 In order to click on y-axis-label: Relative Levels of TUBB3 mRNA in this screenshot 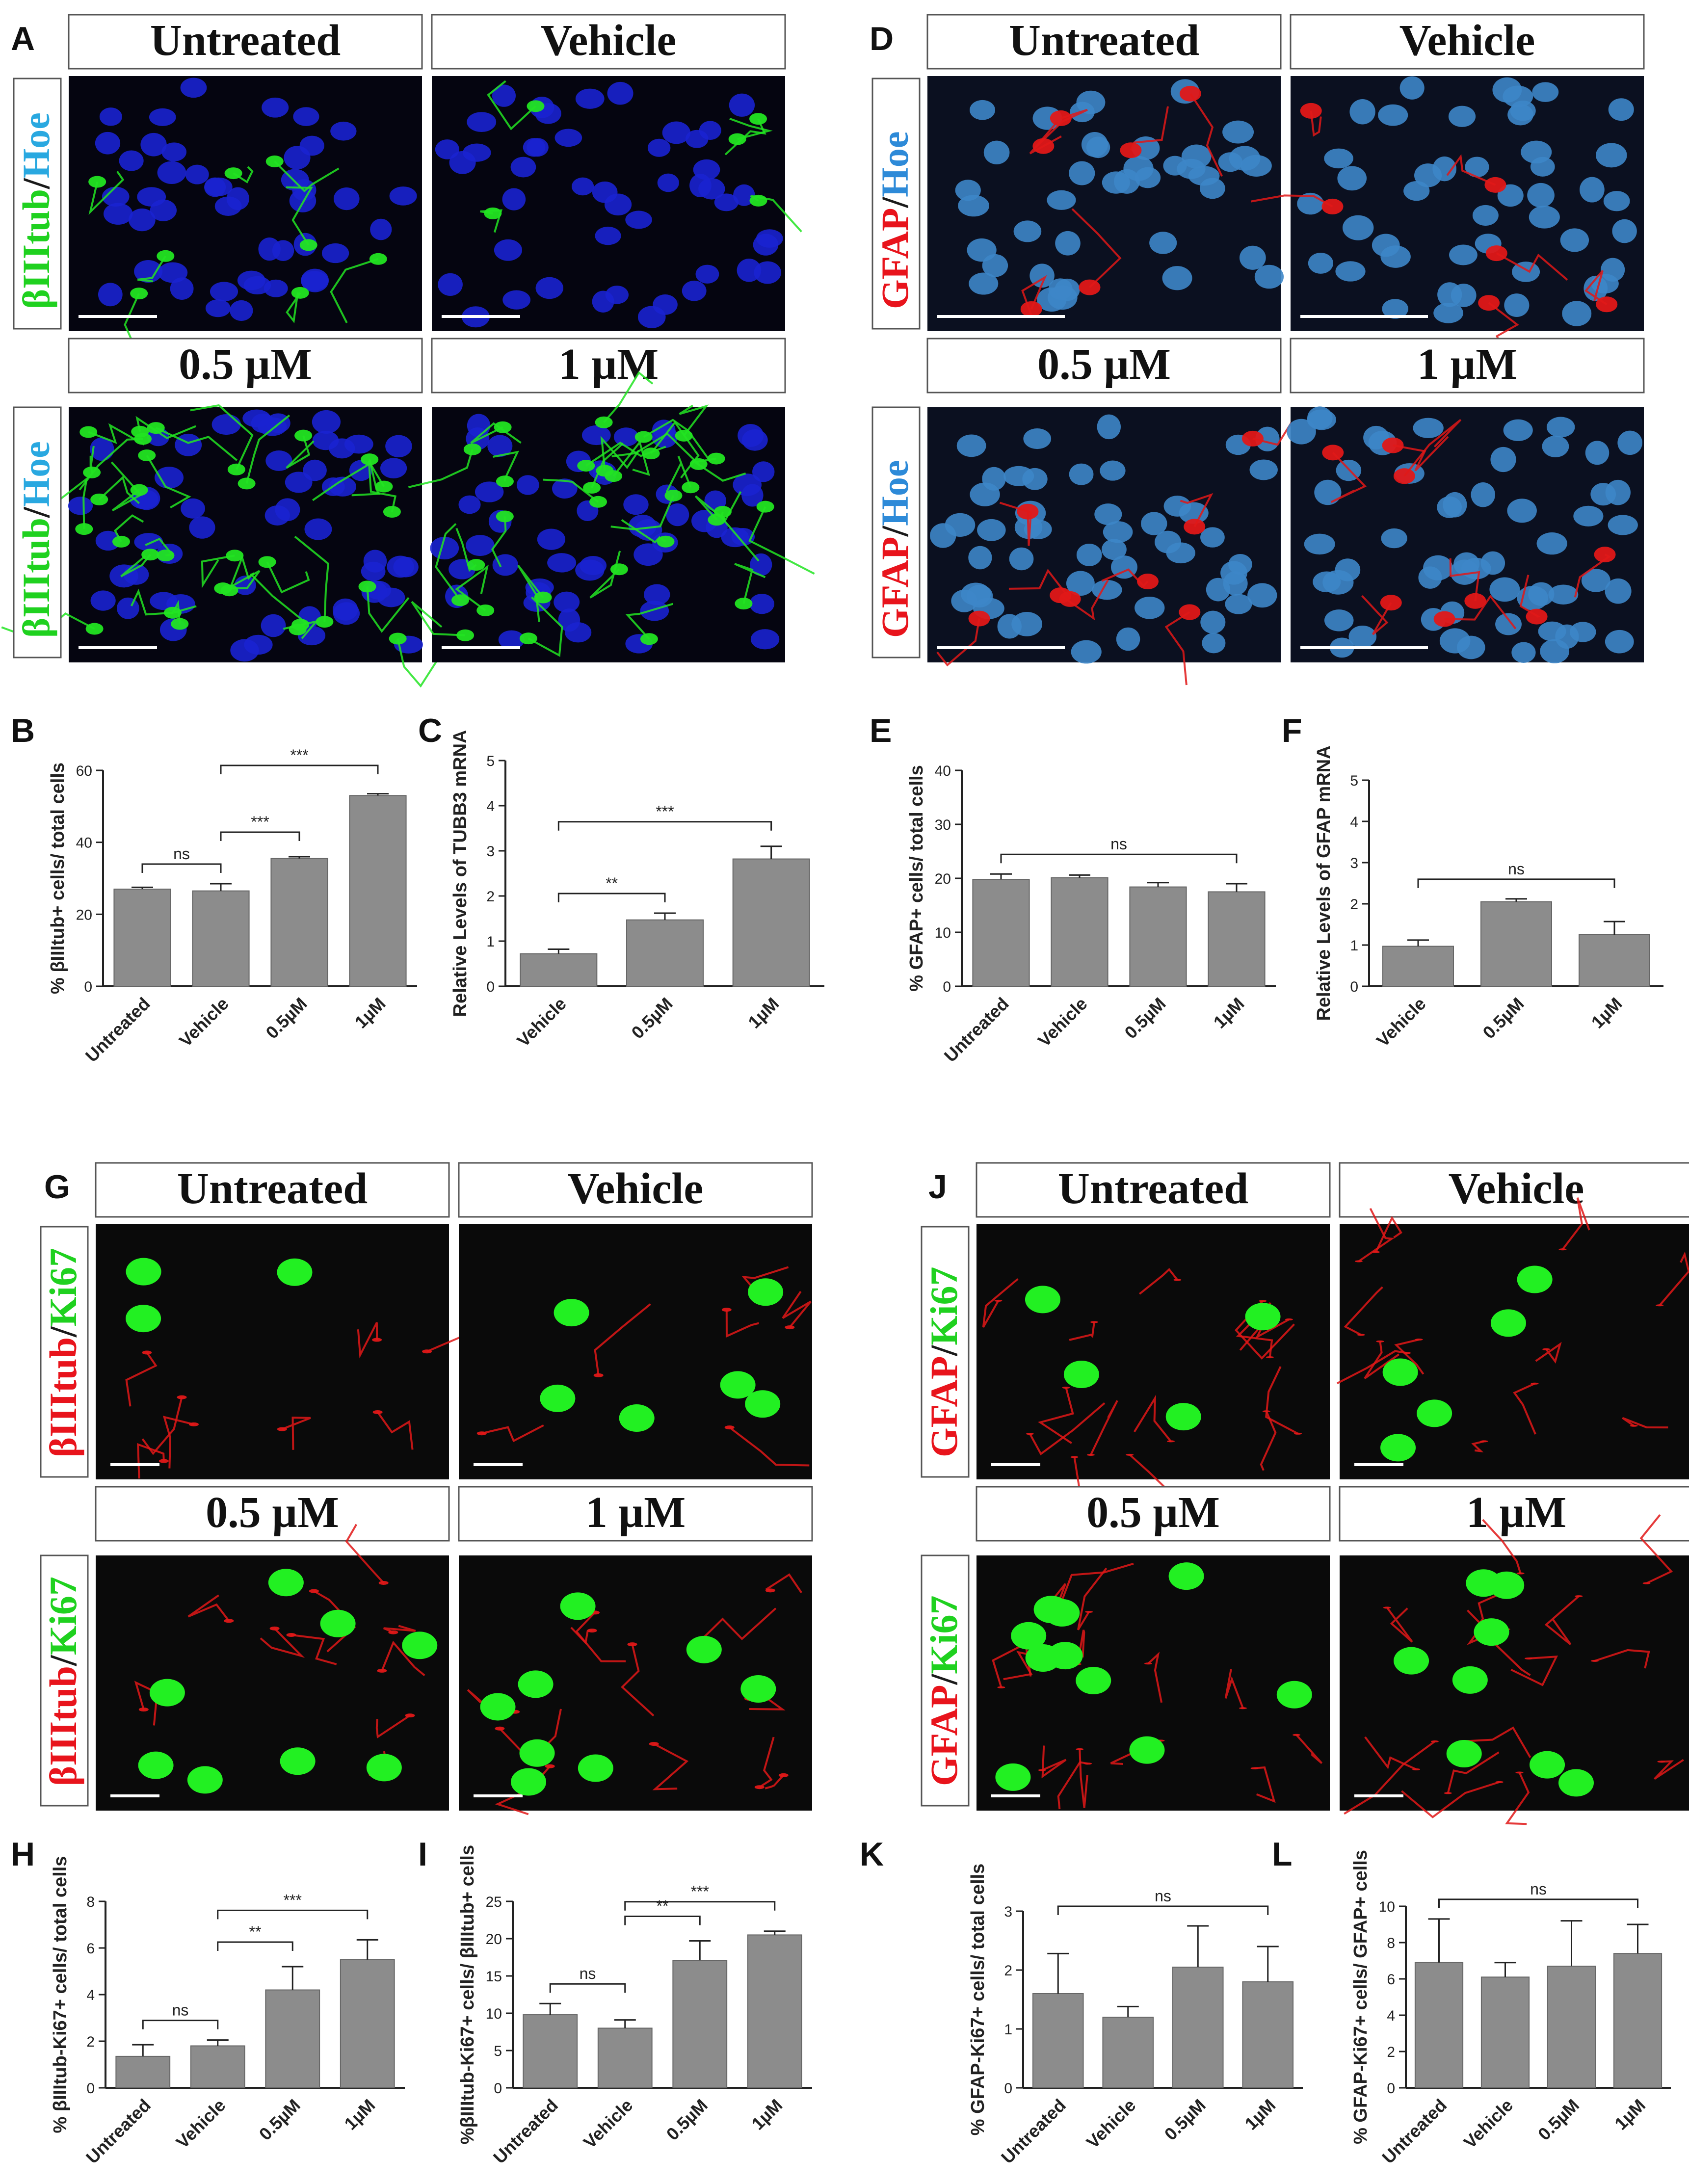, I will do `click(460, 873)`.